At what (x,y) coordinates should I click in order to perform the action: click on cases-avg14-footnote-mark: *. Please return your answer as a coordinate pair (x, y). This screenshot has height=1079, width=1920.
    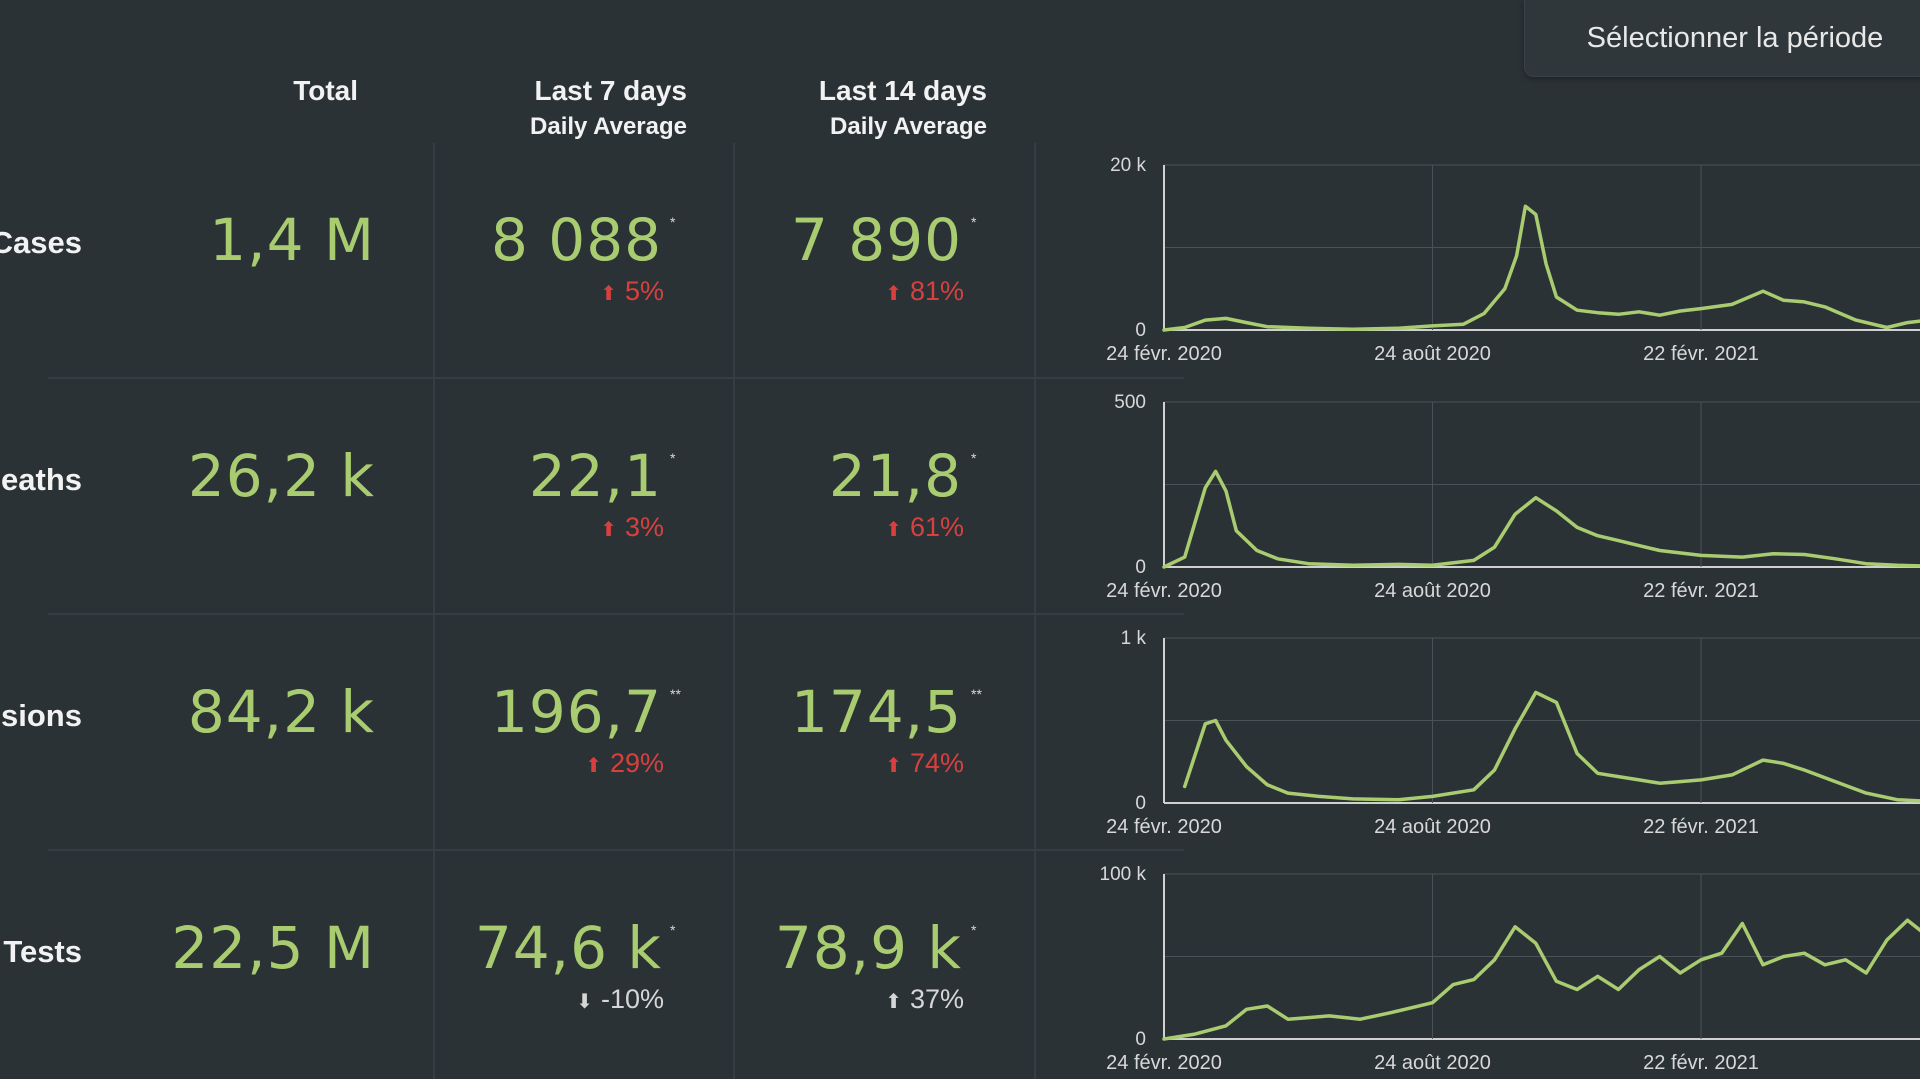
    Looking at the image, I should click on (974, 222).